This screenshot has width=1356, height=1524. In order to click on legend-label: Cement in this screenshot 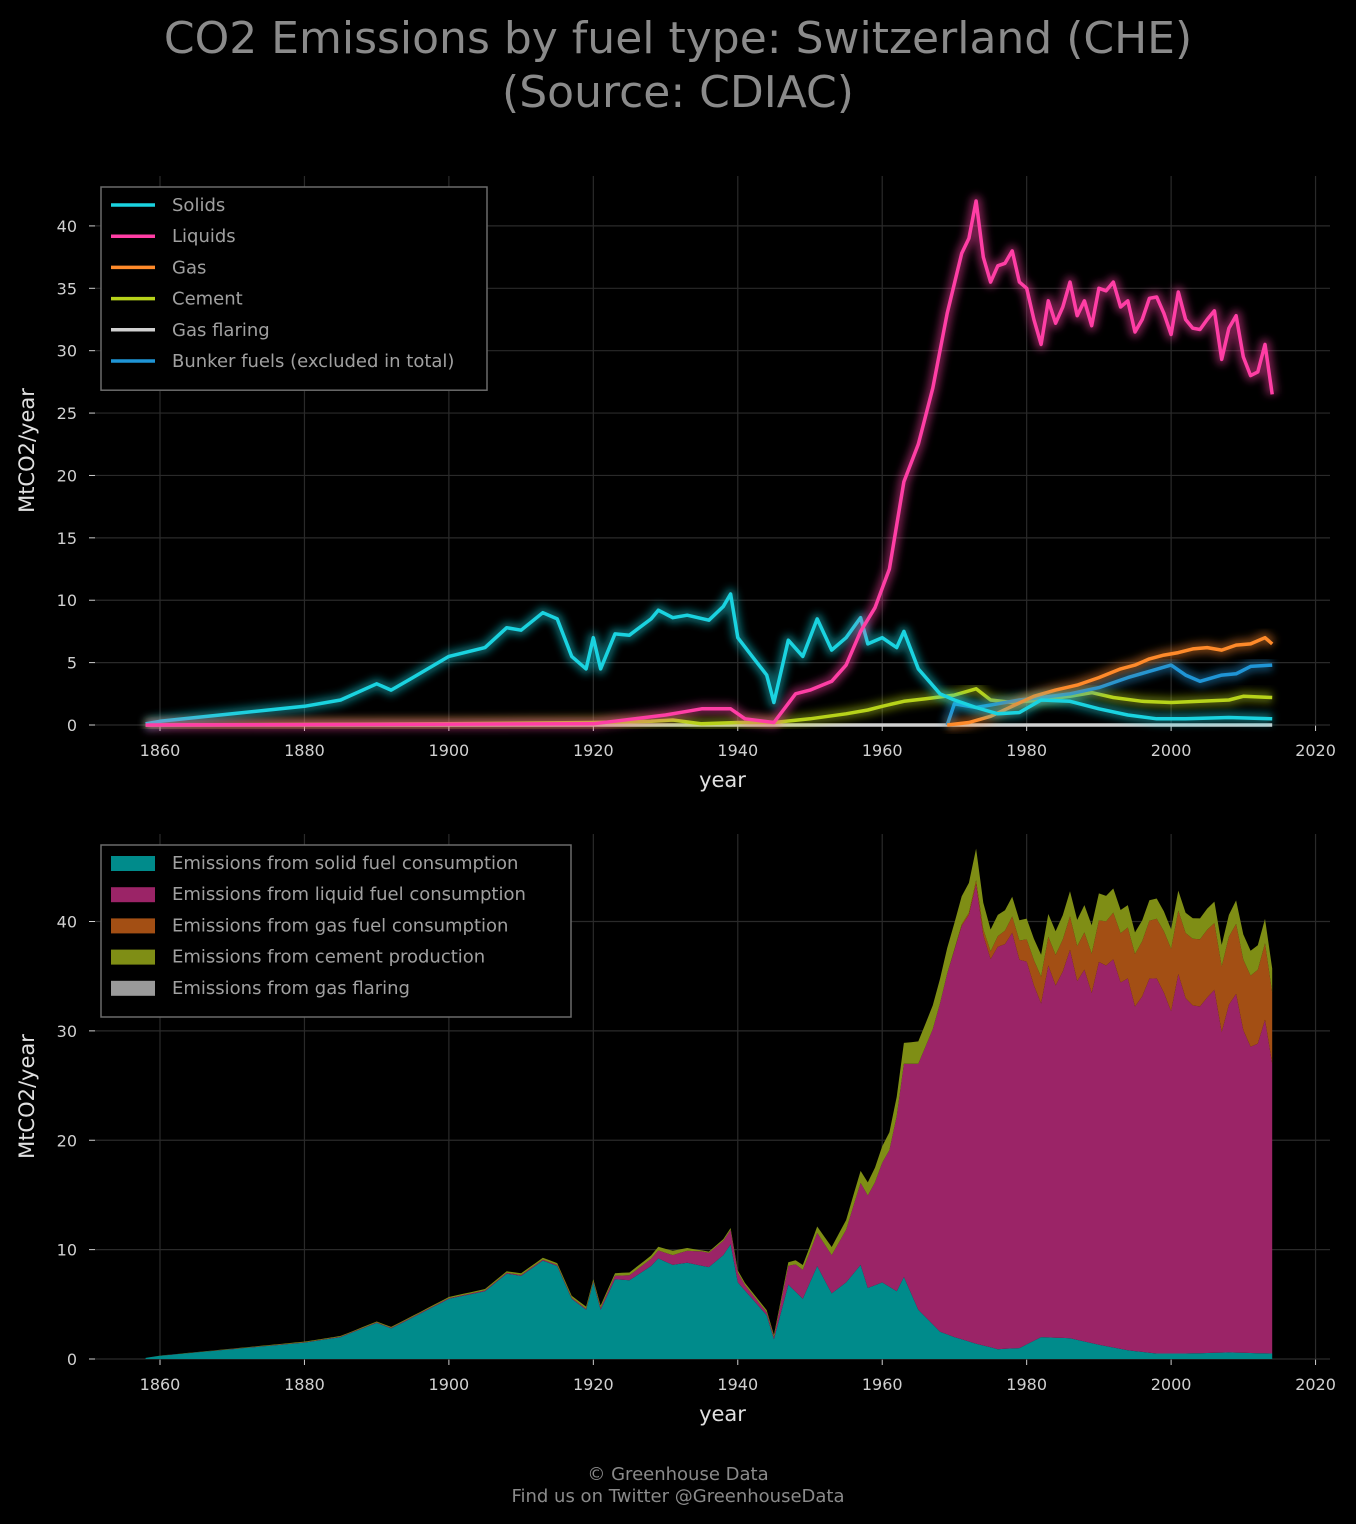, I will do `click(207, 299)`.